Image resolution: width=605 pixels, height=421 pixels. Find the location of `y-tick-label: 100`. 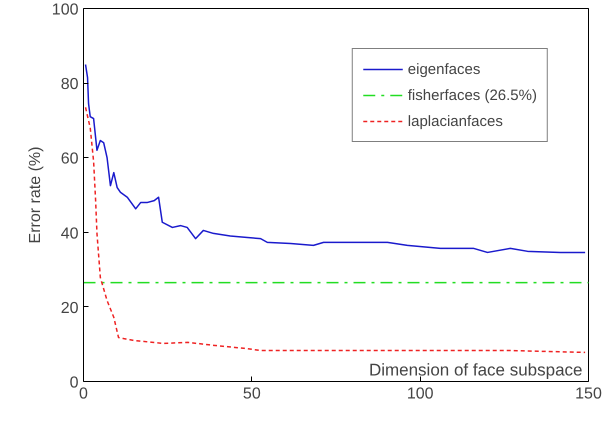

y-tick-label: 100 is located at coordinates (65, 10).